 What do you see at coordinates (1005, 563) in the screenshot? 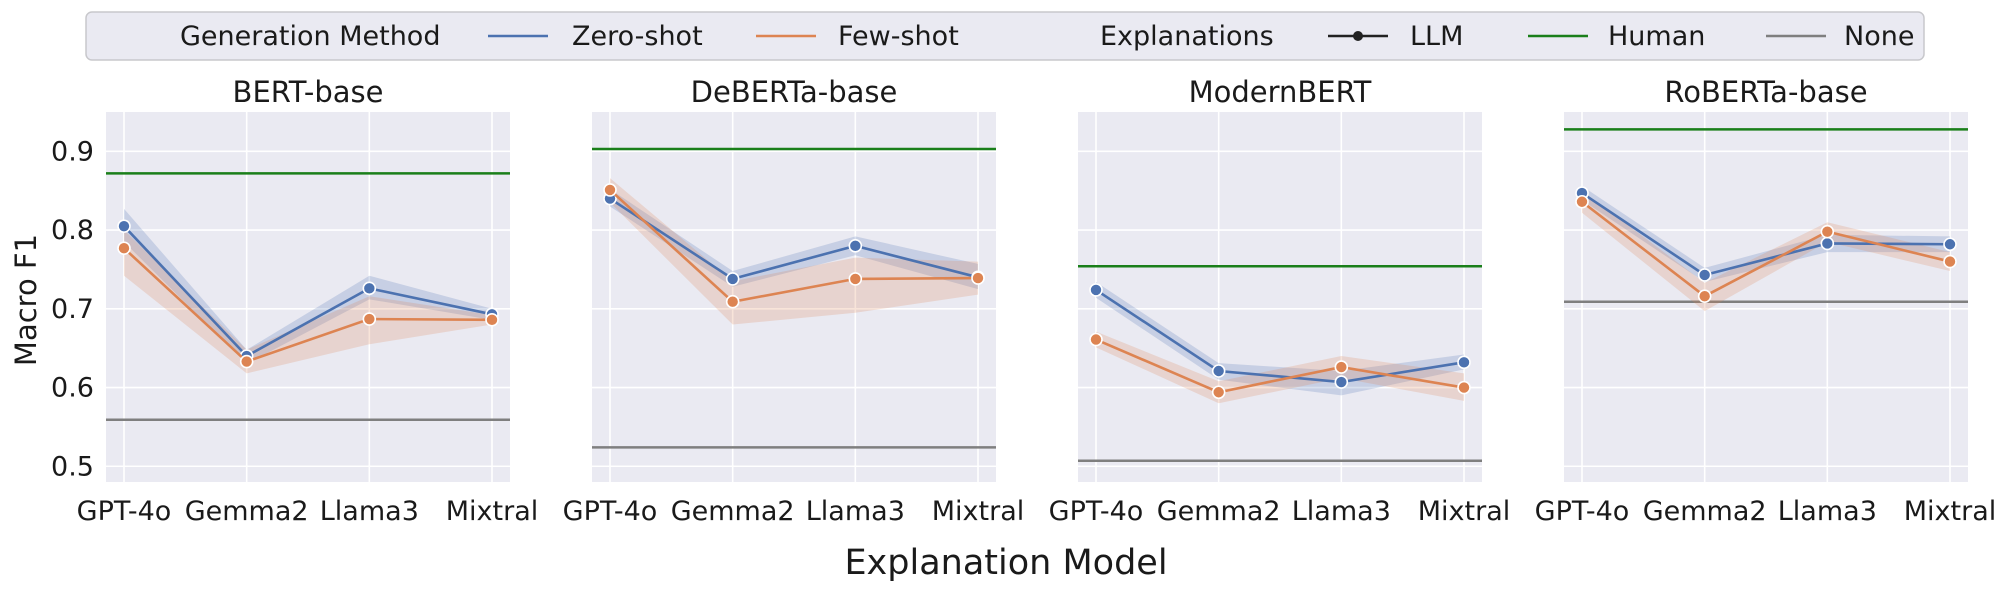
I see `x-axis-label: Explanation Model` at bounding box center [1005, 563].